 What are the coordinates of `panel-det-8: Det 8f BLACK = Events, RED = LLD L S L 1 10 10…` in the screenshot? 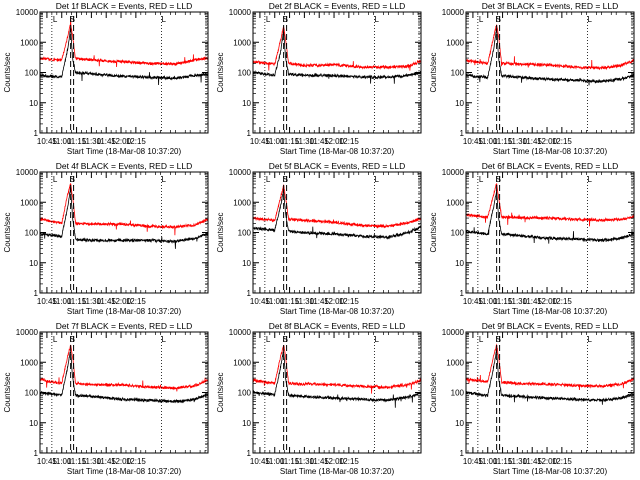 It's located at (319, 398).